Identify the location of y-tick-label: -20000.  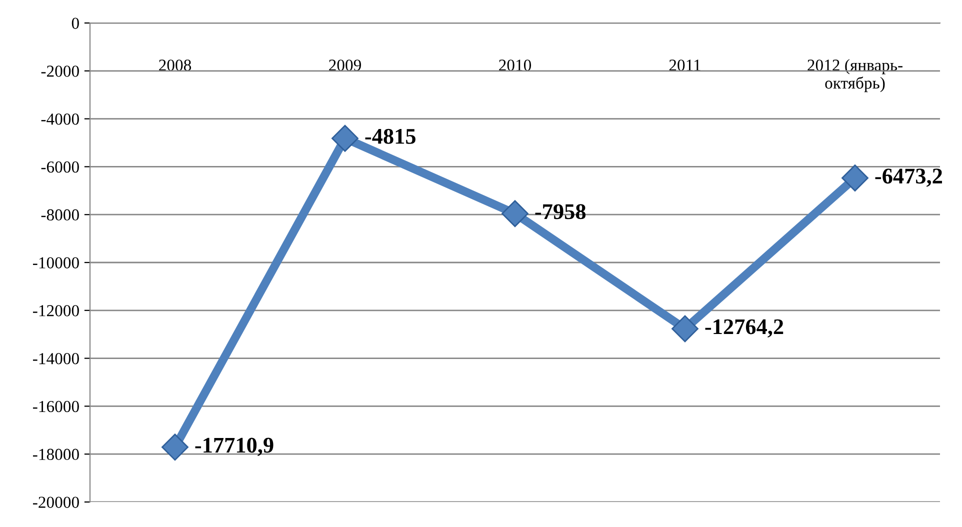
(55, 502).